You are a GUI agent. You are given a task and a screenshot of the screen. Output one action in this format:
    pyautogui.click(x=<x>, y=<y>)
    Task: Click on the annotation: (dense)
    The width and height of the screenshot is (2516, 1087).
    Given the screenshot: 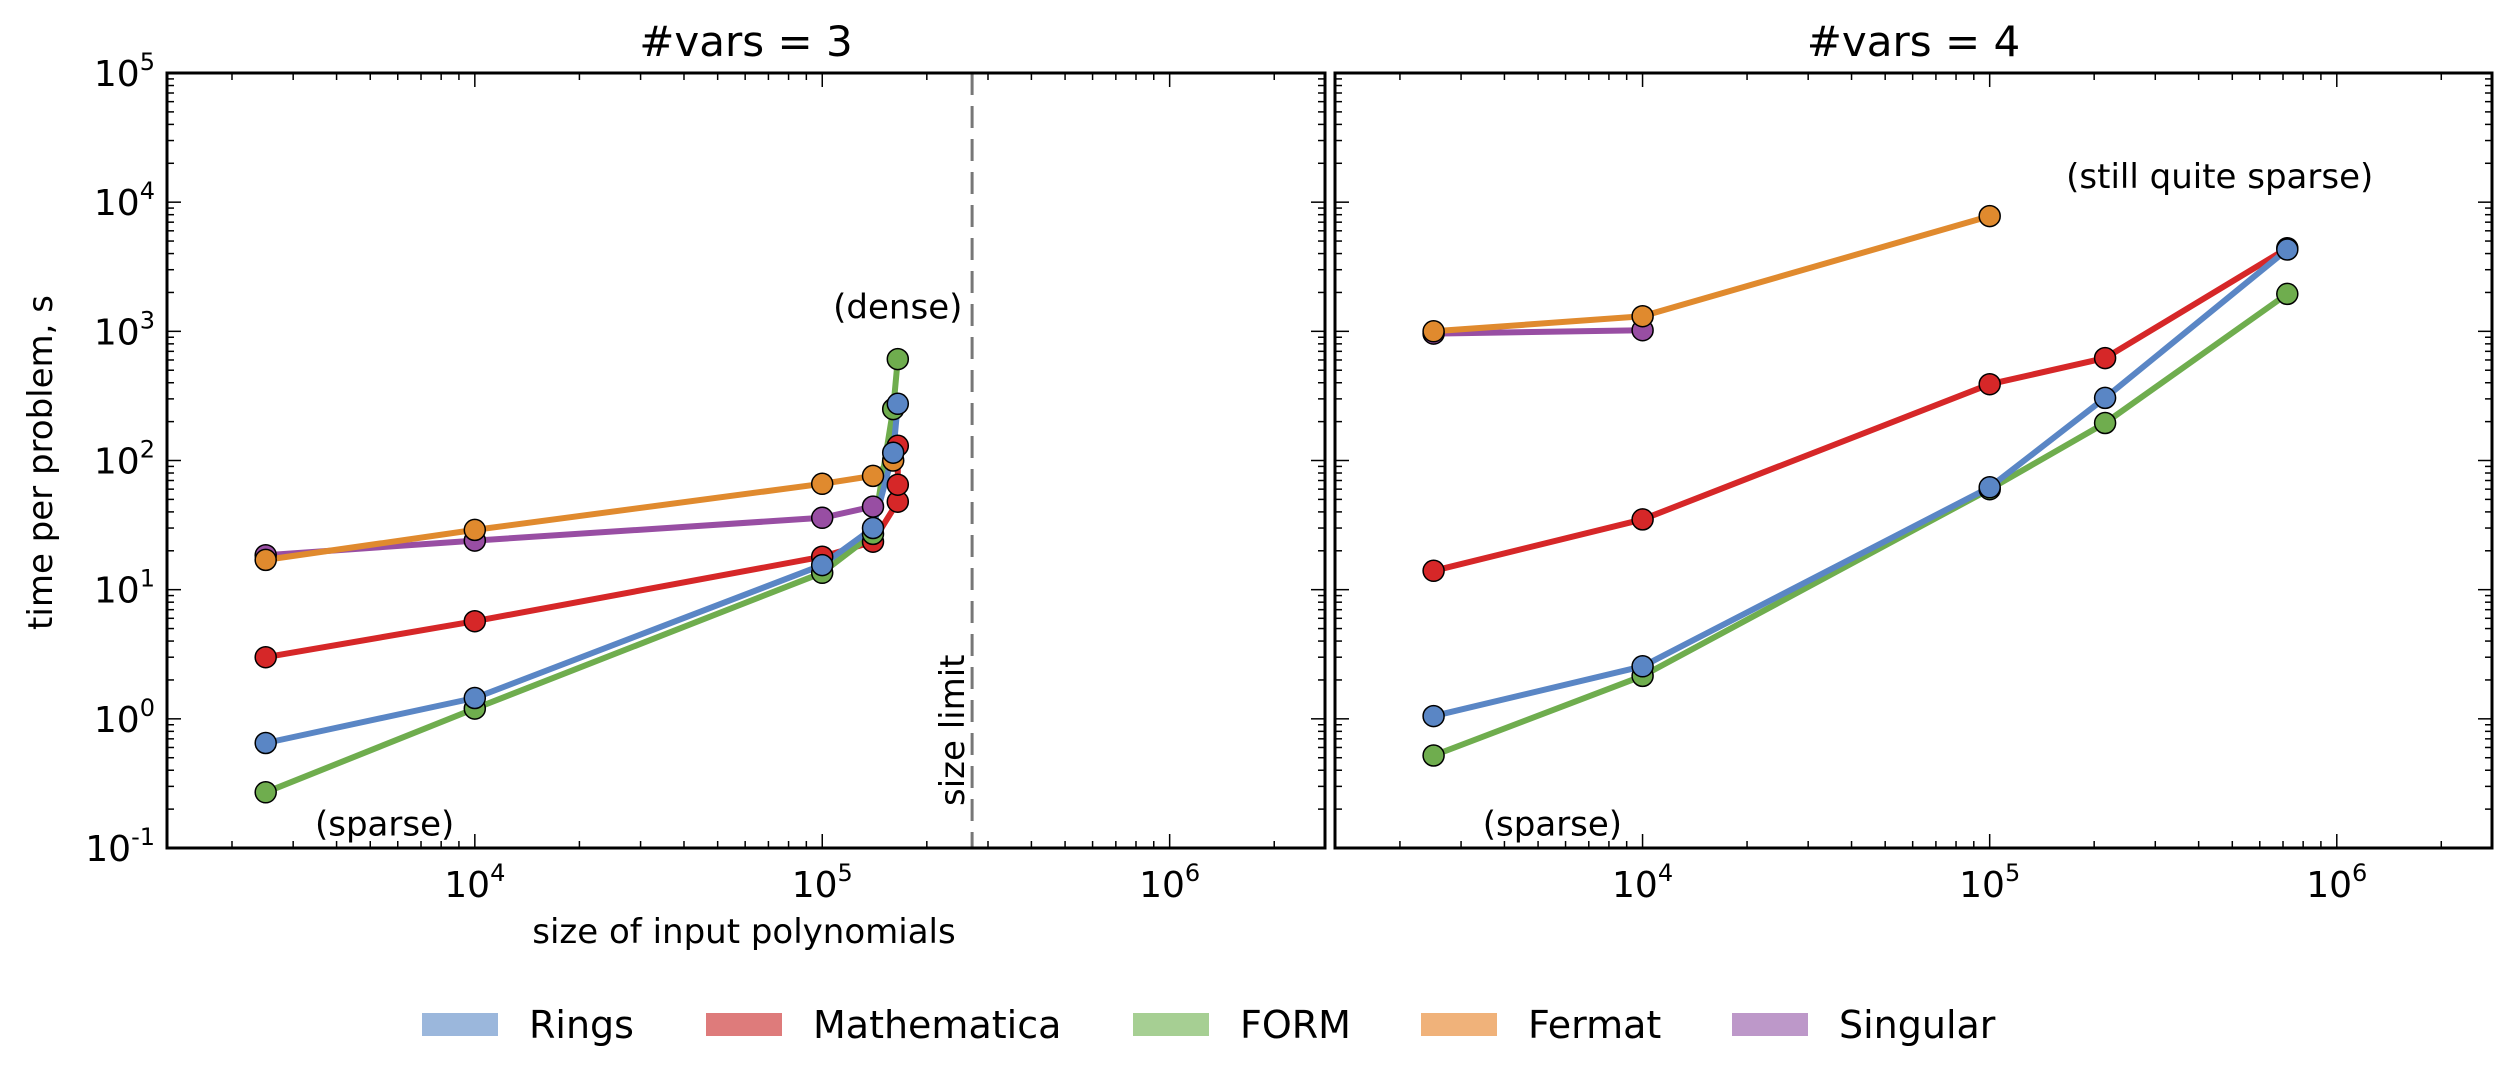 What is the action you would take?
    pyautogui.click(x=897, y=308)
    